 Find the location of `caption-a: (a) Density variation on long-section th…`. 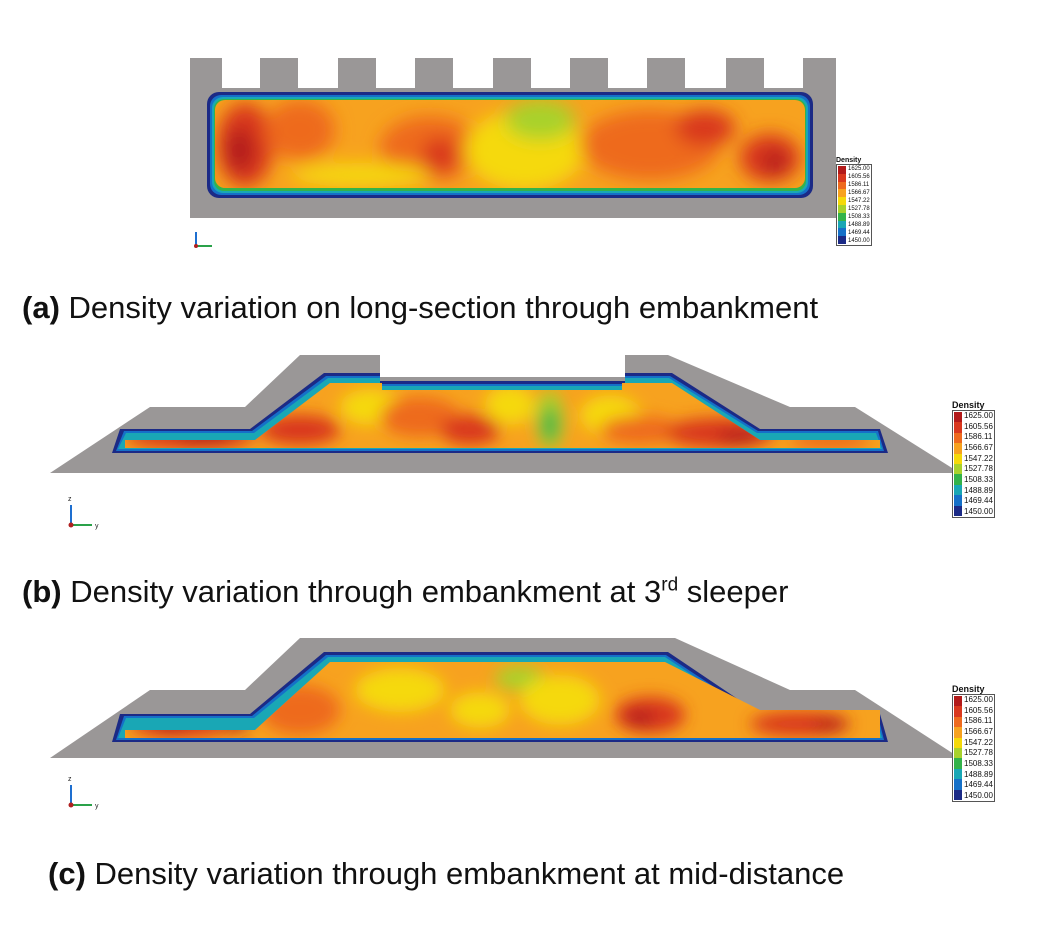

caption-a: (a) Density variation on long-section th… is located at coordinates (420, 308).